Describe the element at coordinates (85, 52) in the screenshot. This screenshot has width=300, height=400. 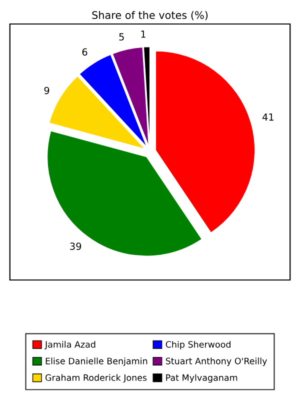
I see `data-label: 6` at that location.